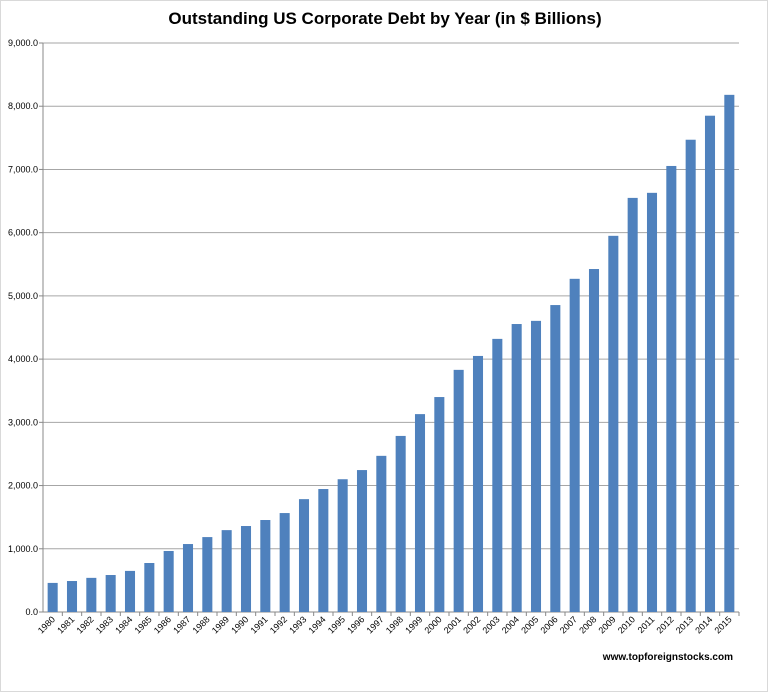 The height and width of the screenshot is (693, 768). Describe the element at coordinates (684, 624) in the screenshot. I see `x-tick-label: 2013` at that location.